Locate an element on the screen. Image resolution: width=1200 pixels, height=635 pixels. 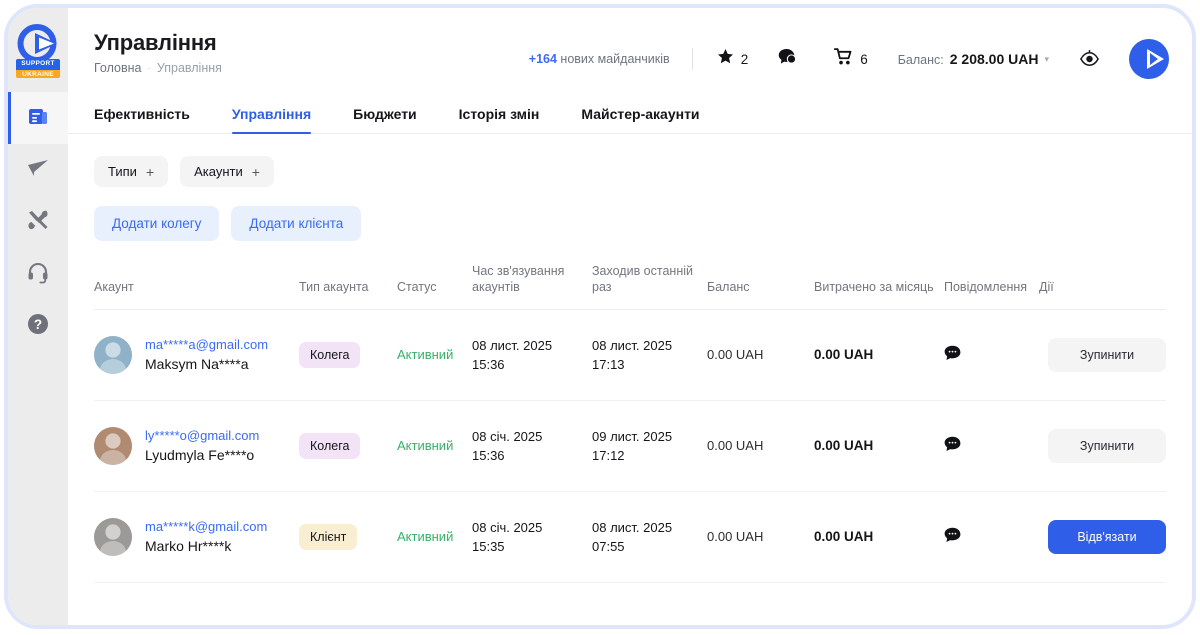
account-email: ma*****a@gmail.com is located at coordinates (207, 344).